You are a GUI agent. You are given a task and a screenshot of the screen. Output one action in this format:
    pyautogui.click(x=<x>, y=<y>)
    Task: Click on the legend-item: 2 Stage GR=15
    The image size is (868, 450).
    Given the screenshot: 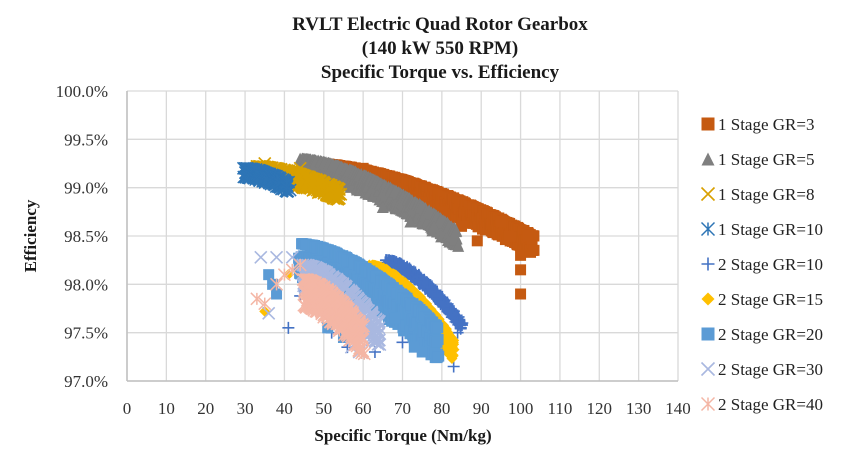 What is the action you would take?
    pyautogui.click(x=762, y=299)
    